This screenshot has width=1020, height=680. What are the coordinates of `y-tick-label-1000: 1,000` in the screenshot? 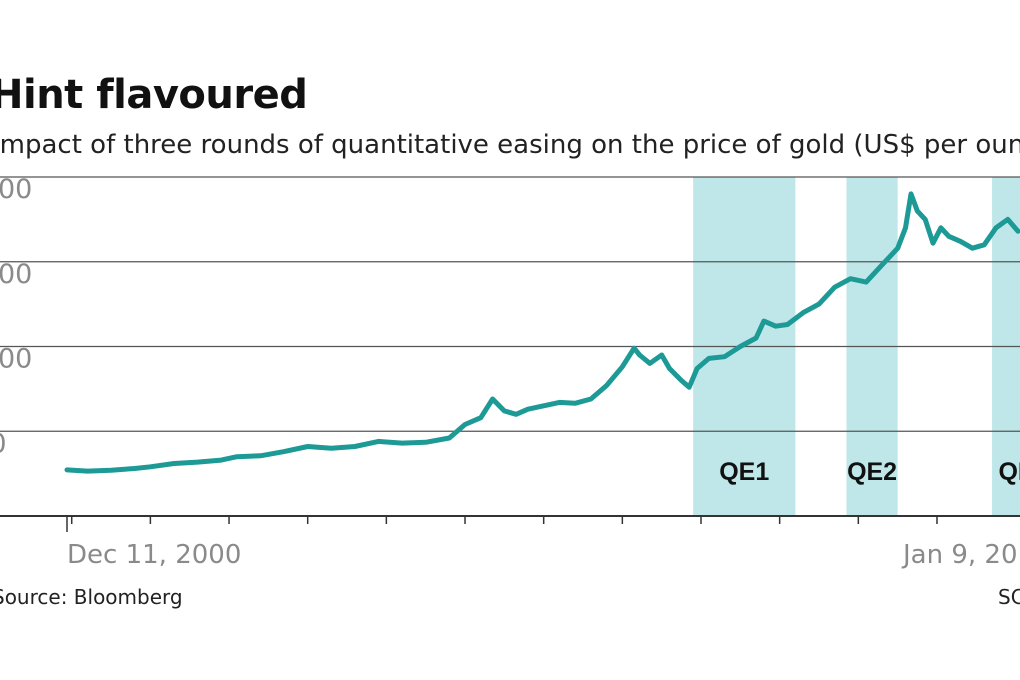 It's located at (16, 359).